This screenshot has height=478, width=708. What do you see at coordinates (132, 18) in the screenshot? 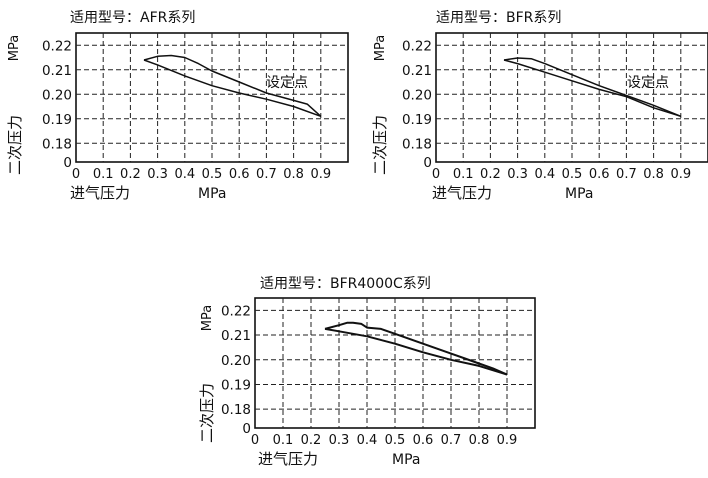
I see `chart-title: 适用型号：AFR系列` at bounding box center [132, 18].